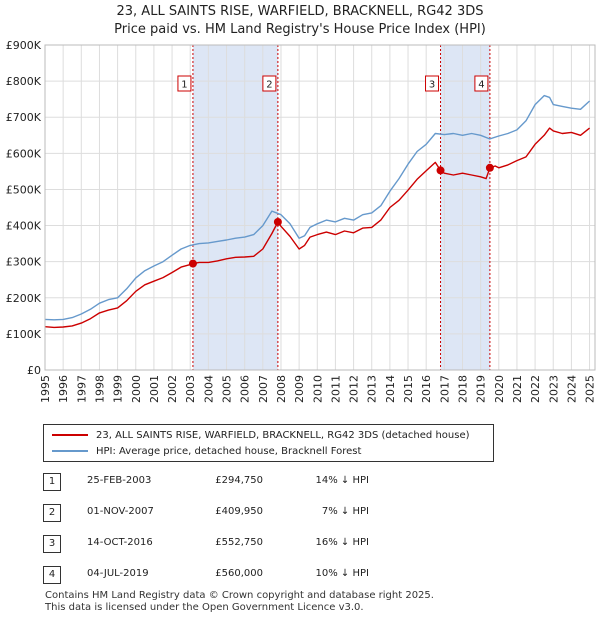 This screenshot has width=600, height=620. What do you see at coordinates (24, 45) in the screenshot?
I see `y-tick-label: £900K` at bounding box center [24, 45].